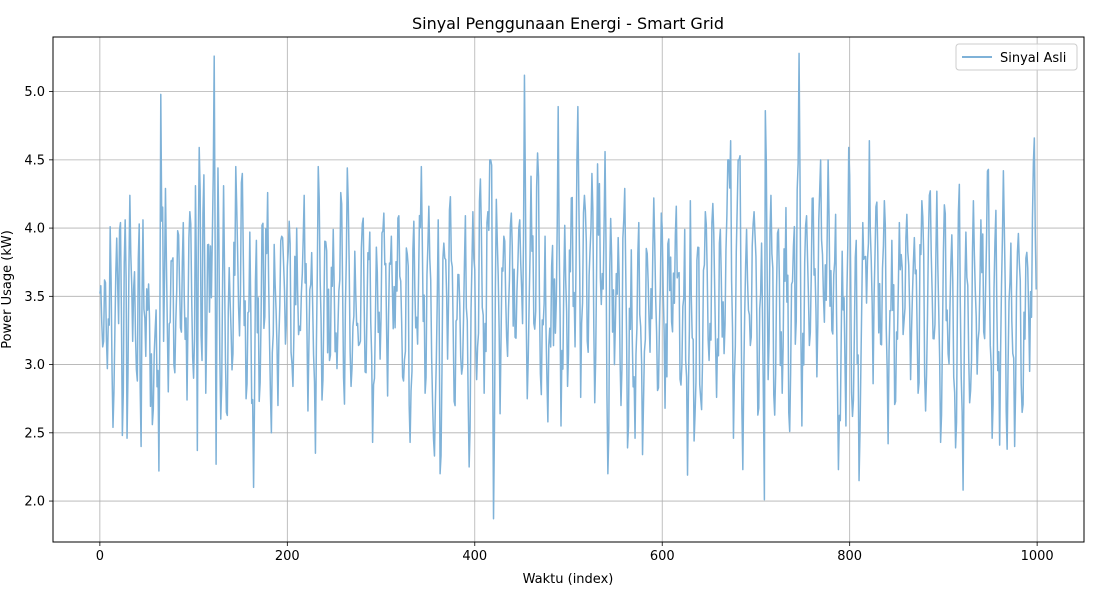 Image resolution: width=1095 pixels, height=600 pixels. What do you see at coordinates (100, 556) in the screenshot?
I see `x-tick-label: 0` at bounding box center [100, 556].